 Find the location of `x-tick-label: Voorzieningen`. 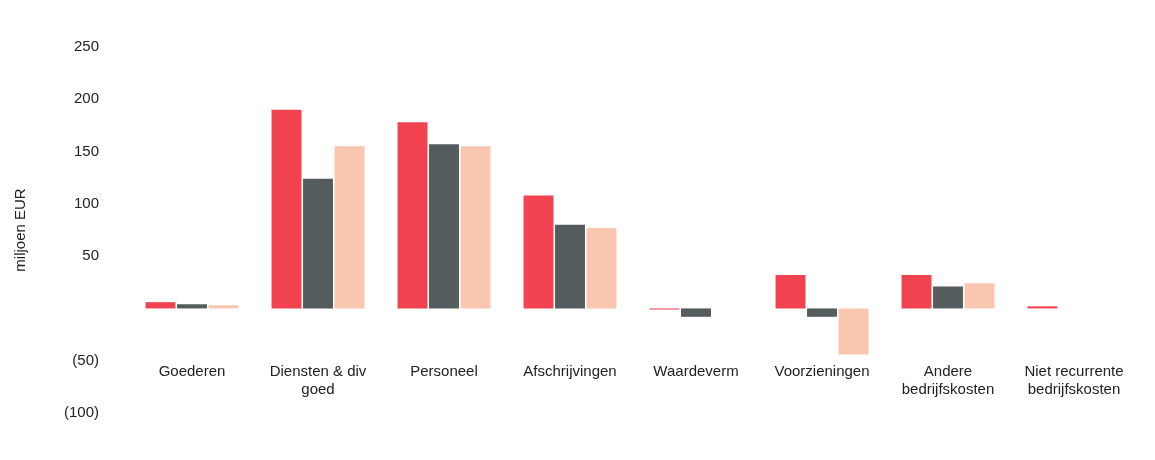

x-tick-label: Voorzieningen is located at coordinates (822, 370).